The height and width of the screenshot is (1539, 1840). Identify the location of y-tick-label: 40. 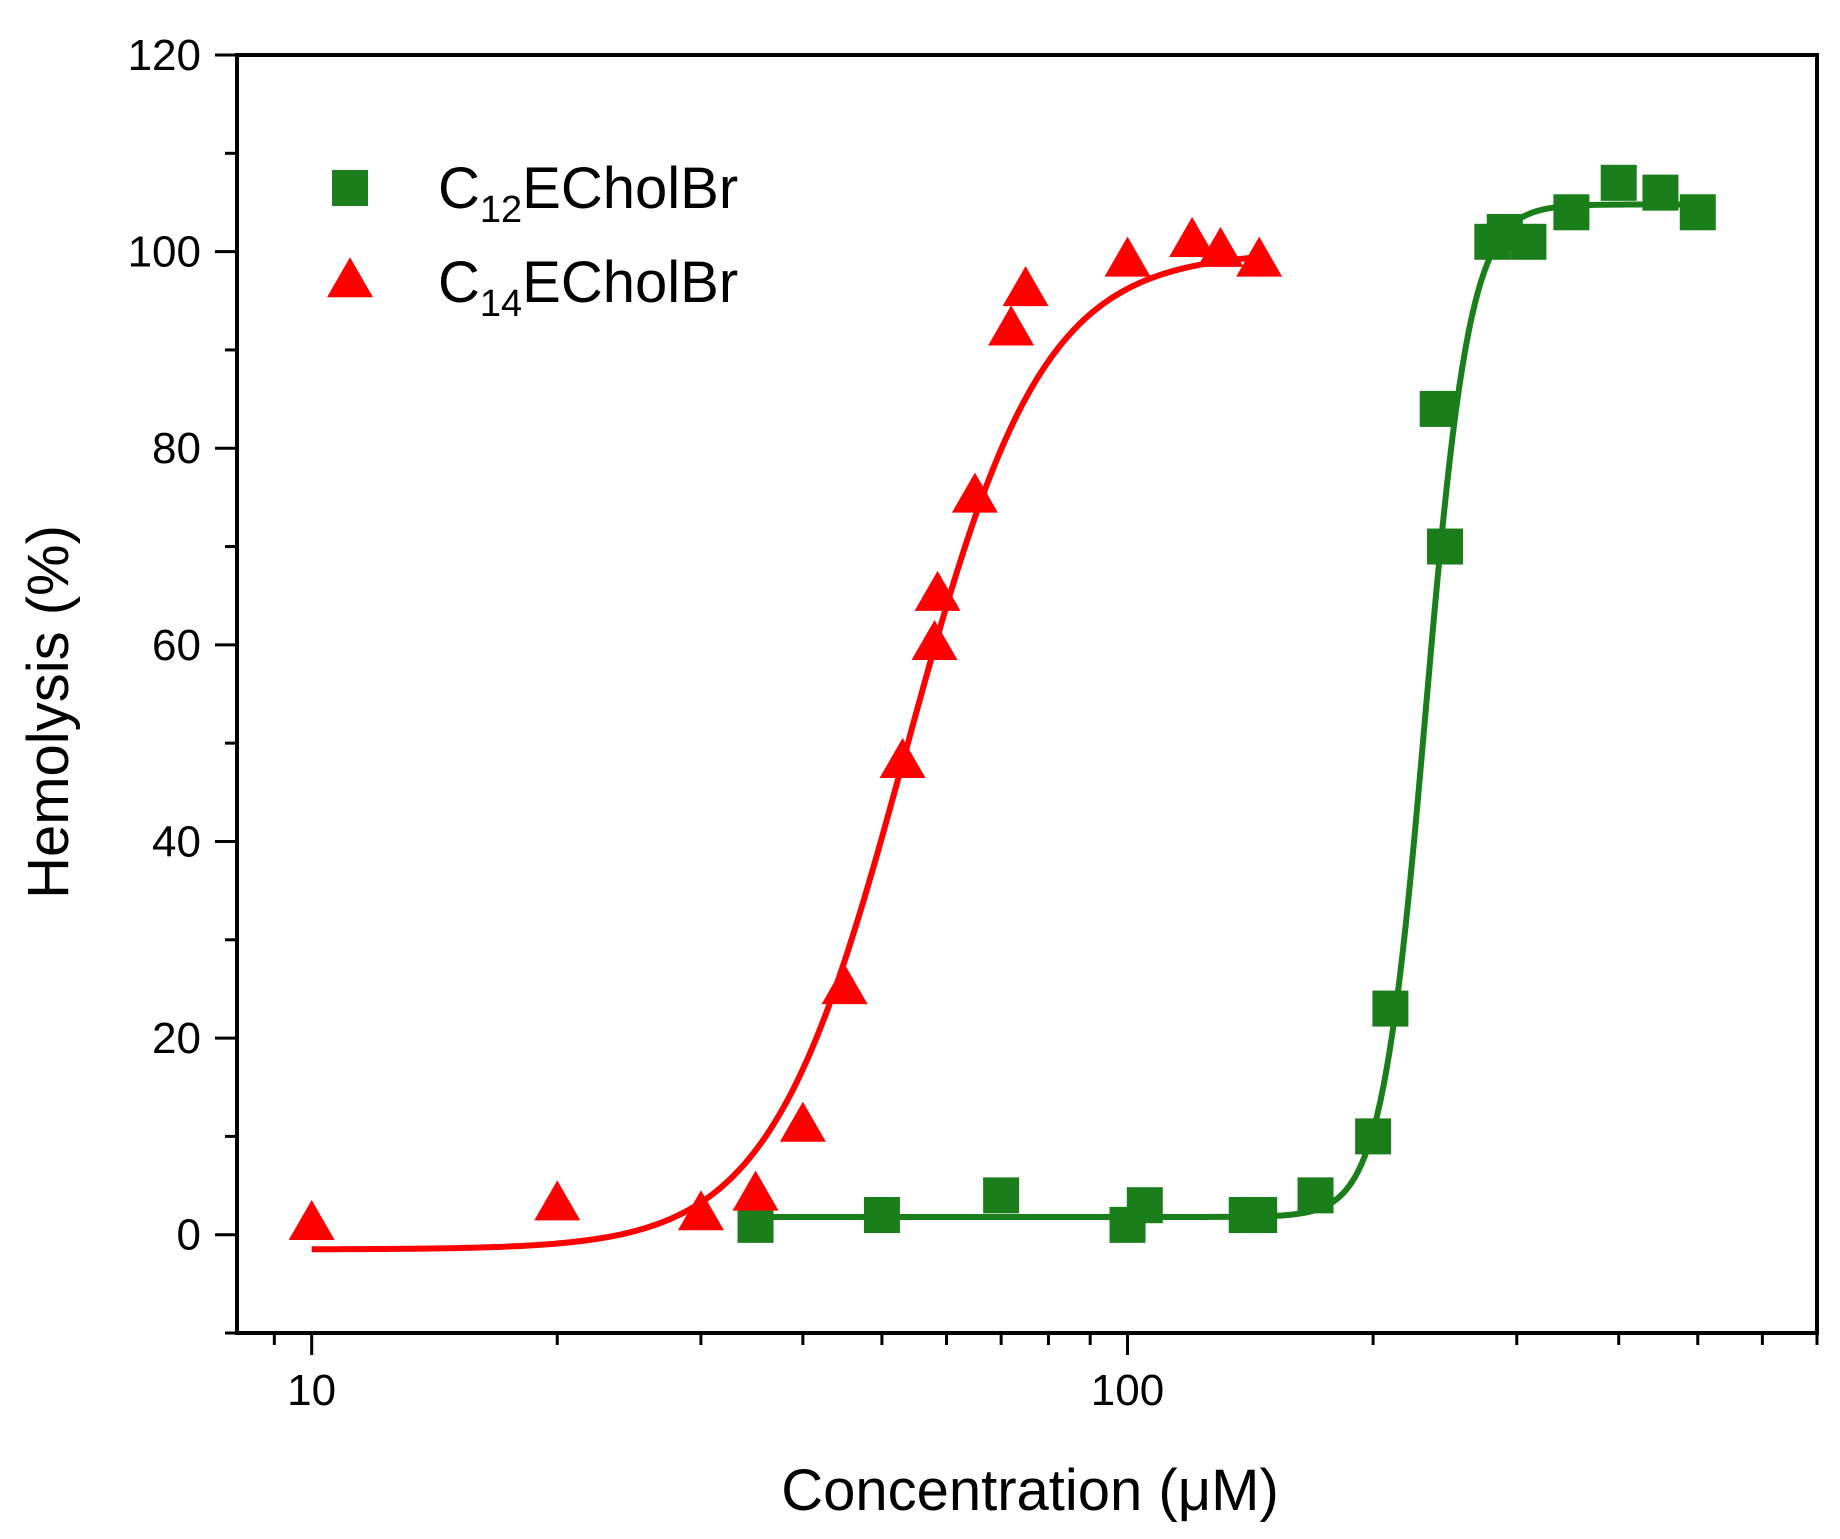
(176, 841).